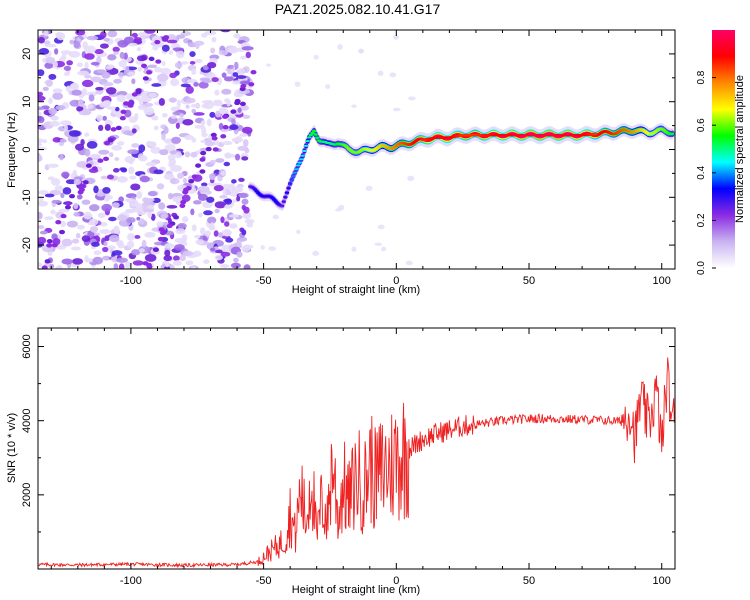  Describe the element at coordinates (12, 448) in the screenshot. I see `snr-y-label: SNR (10 * v/v)` at that location.